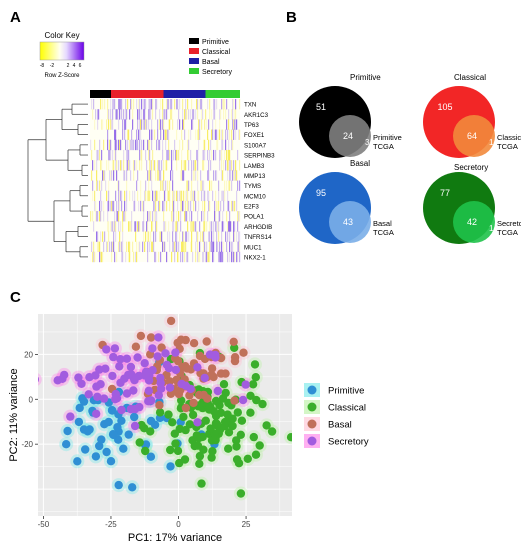 The image size is (521, 550). Describe the element at coordinates (137, 94) in the screenshot. I see `group-bar-classical` at that location.